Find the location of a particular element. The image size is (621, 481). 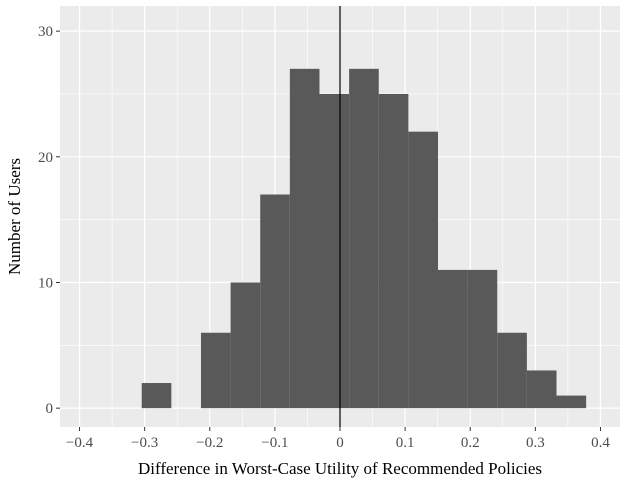

x-tick-label: −0.3 is located at coordinates (144, 443).